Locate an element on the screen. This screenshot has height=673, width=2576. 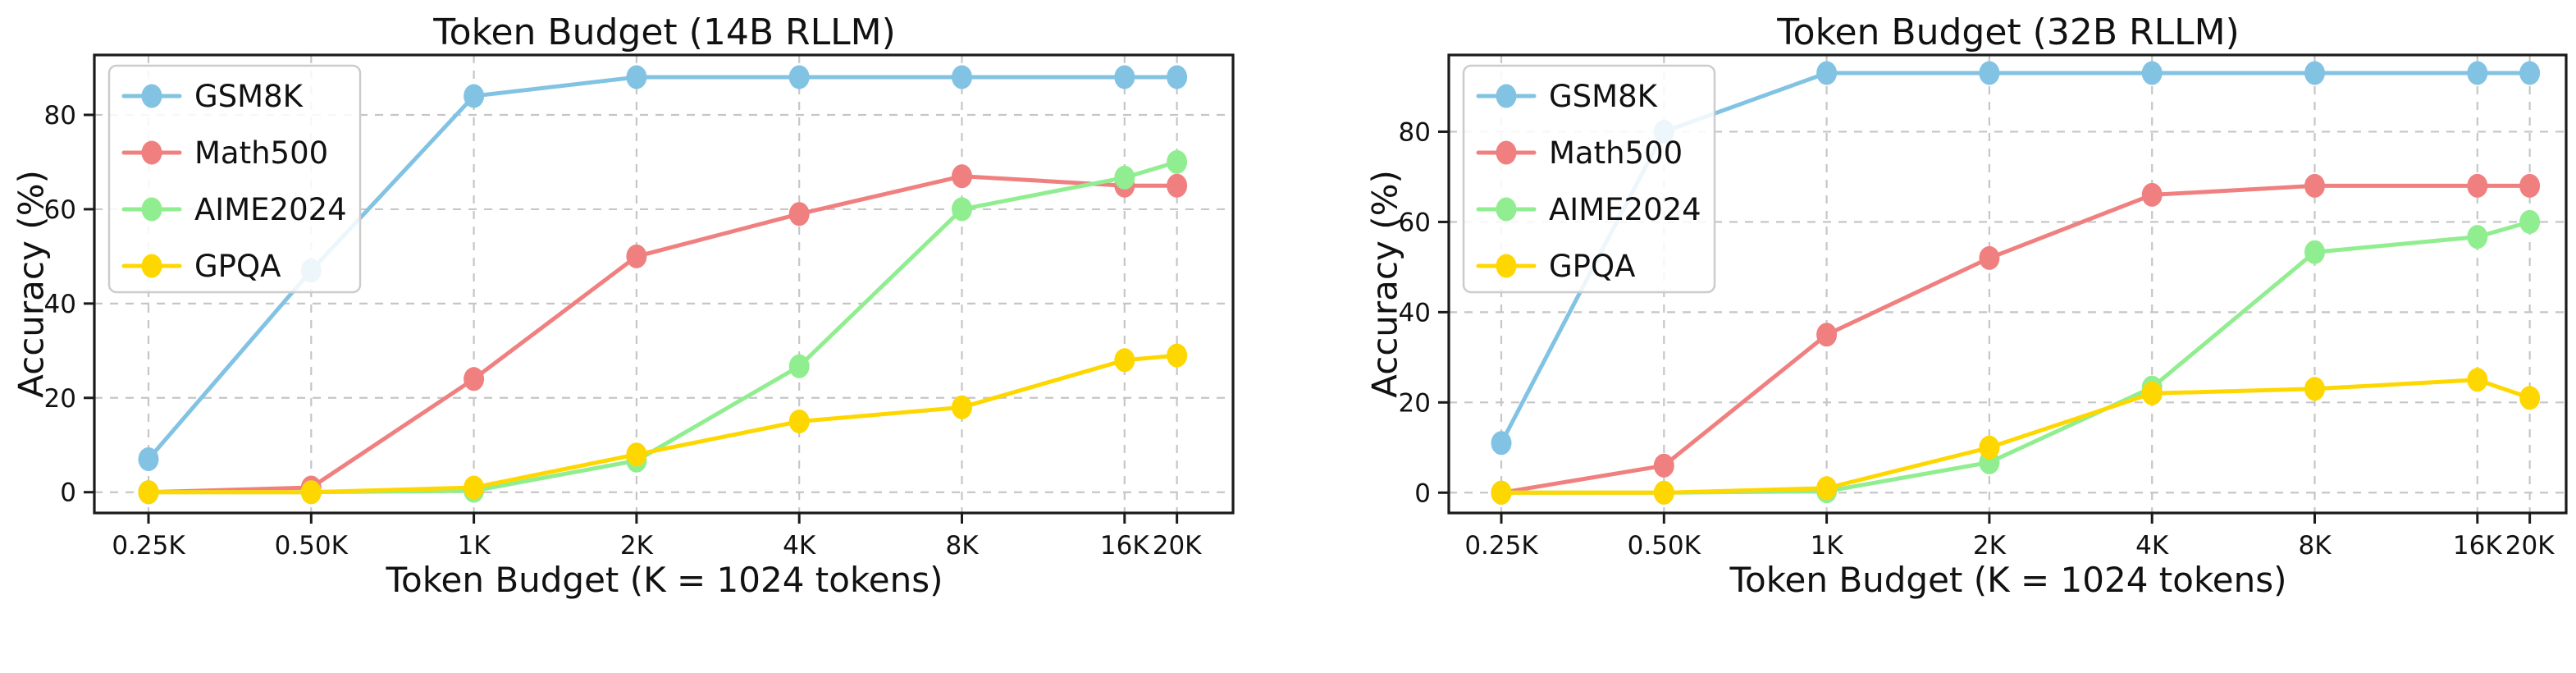
x-axis-label-32b: Token Budget (K = 1024 tokens) is located at coordinates (2008, 580).